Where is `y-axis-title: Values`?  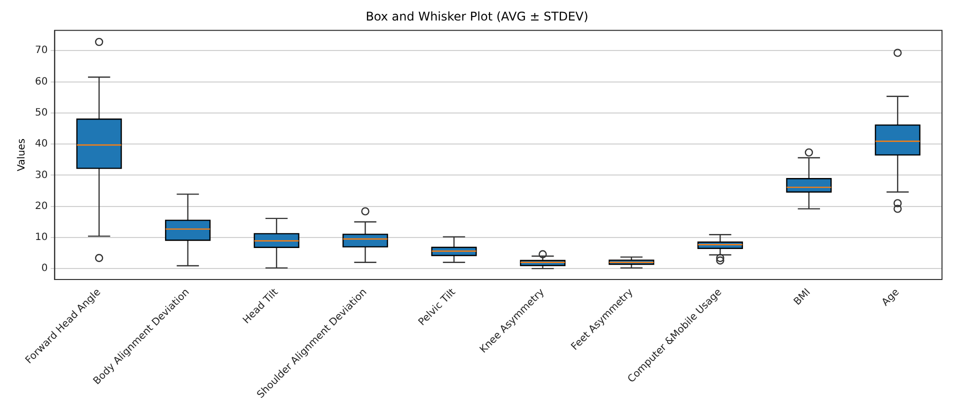 y-axis-title: Values is located at coordinates (22, 155).